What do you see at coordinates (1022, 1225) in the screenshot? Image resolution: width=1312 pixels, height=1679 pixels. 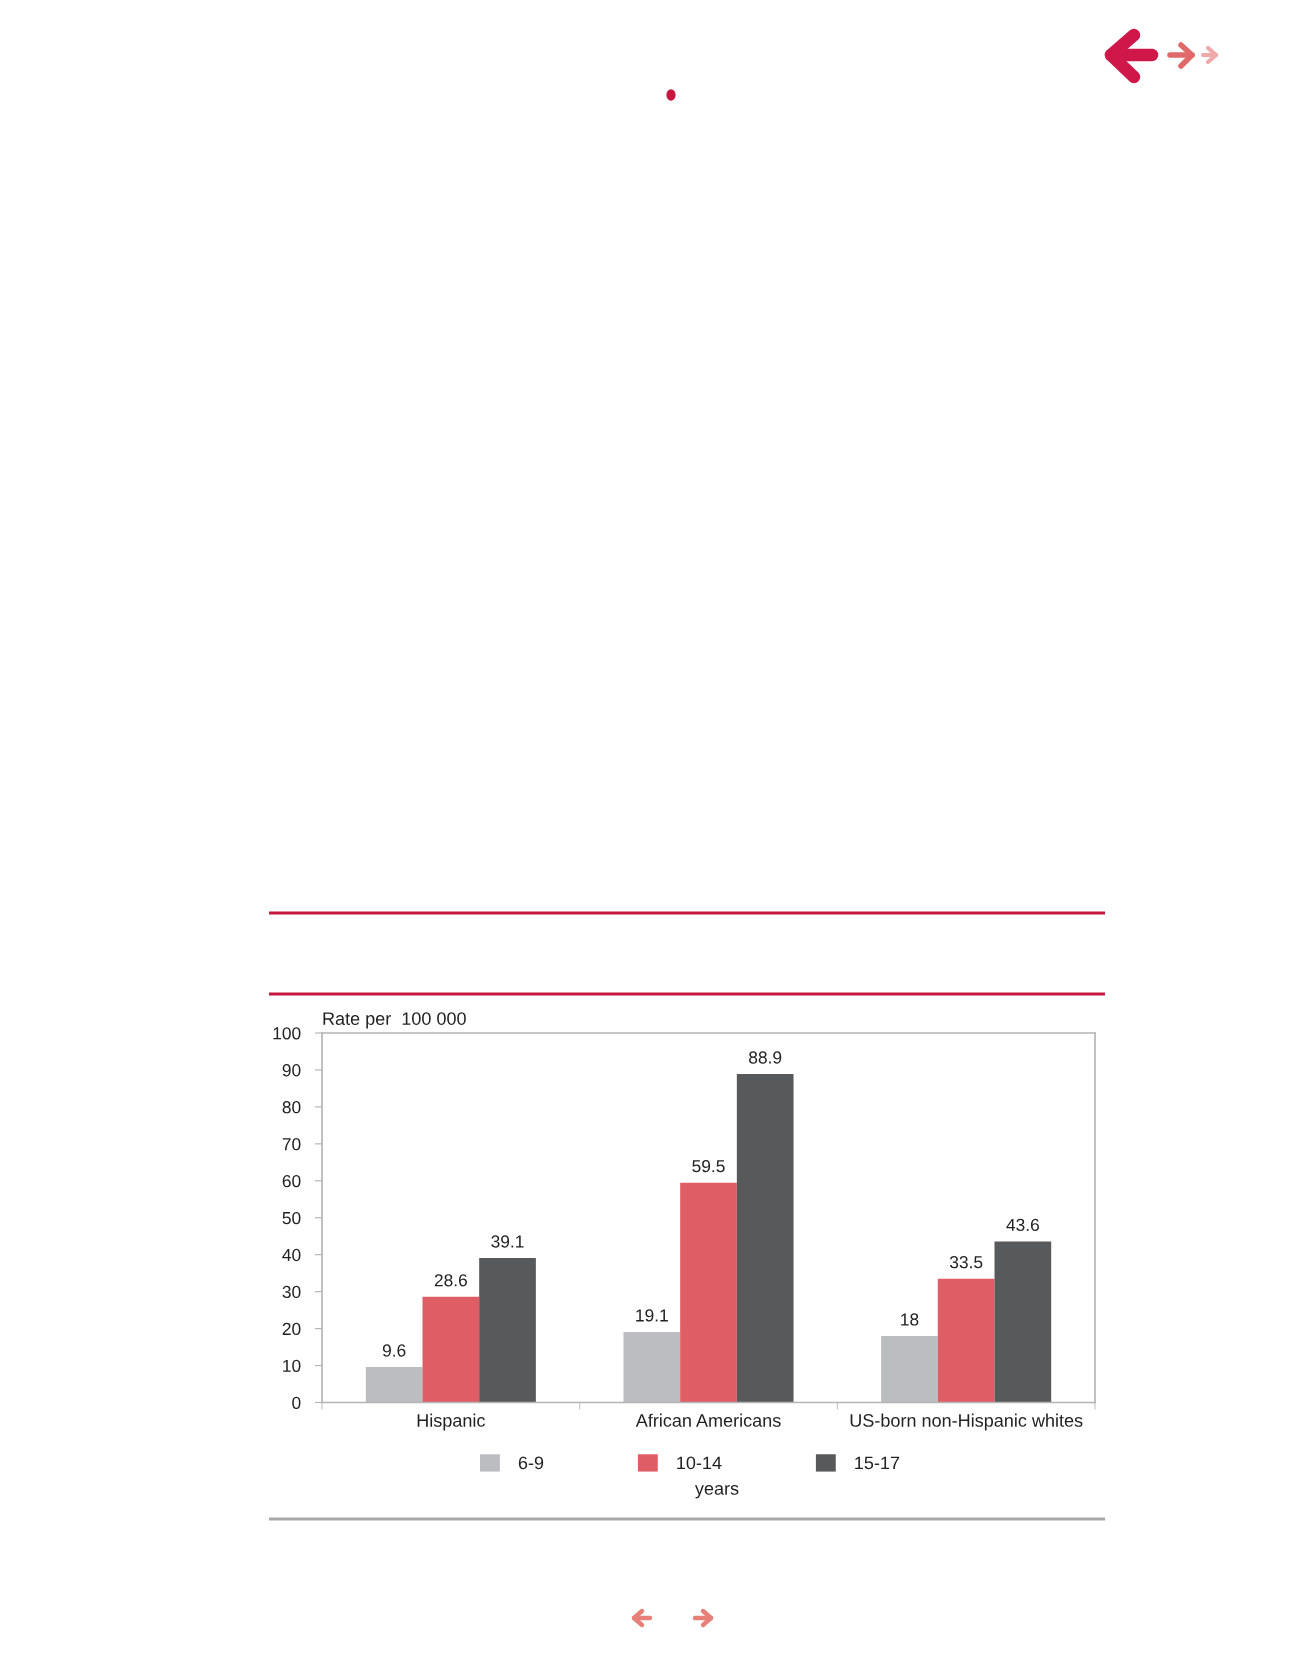 I see `data-label: 43.6` at bounding box center [1022, 1225].